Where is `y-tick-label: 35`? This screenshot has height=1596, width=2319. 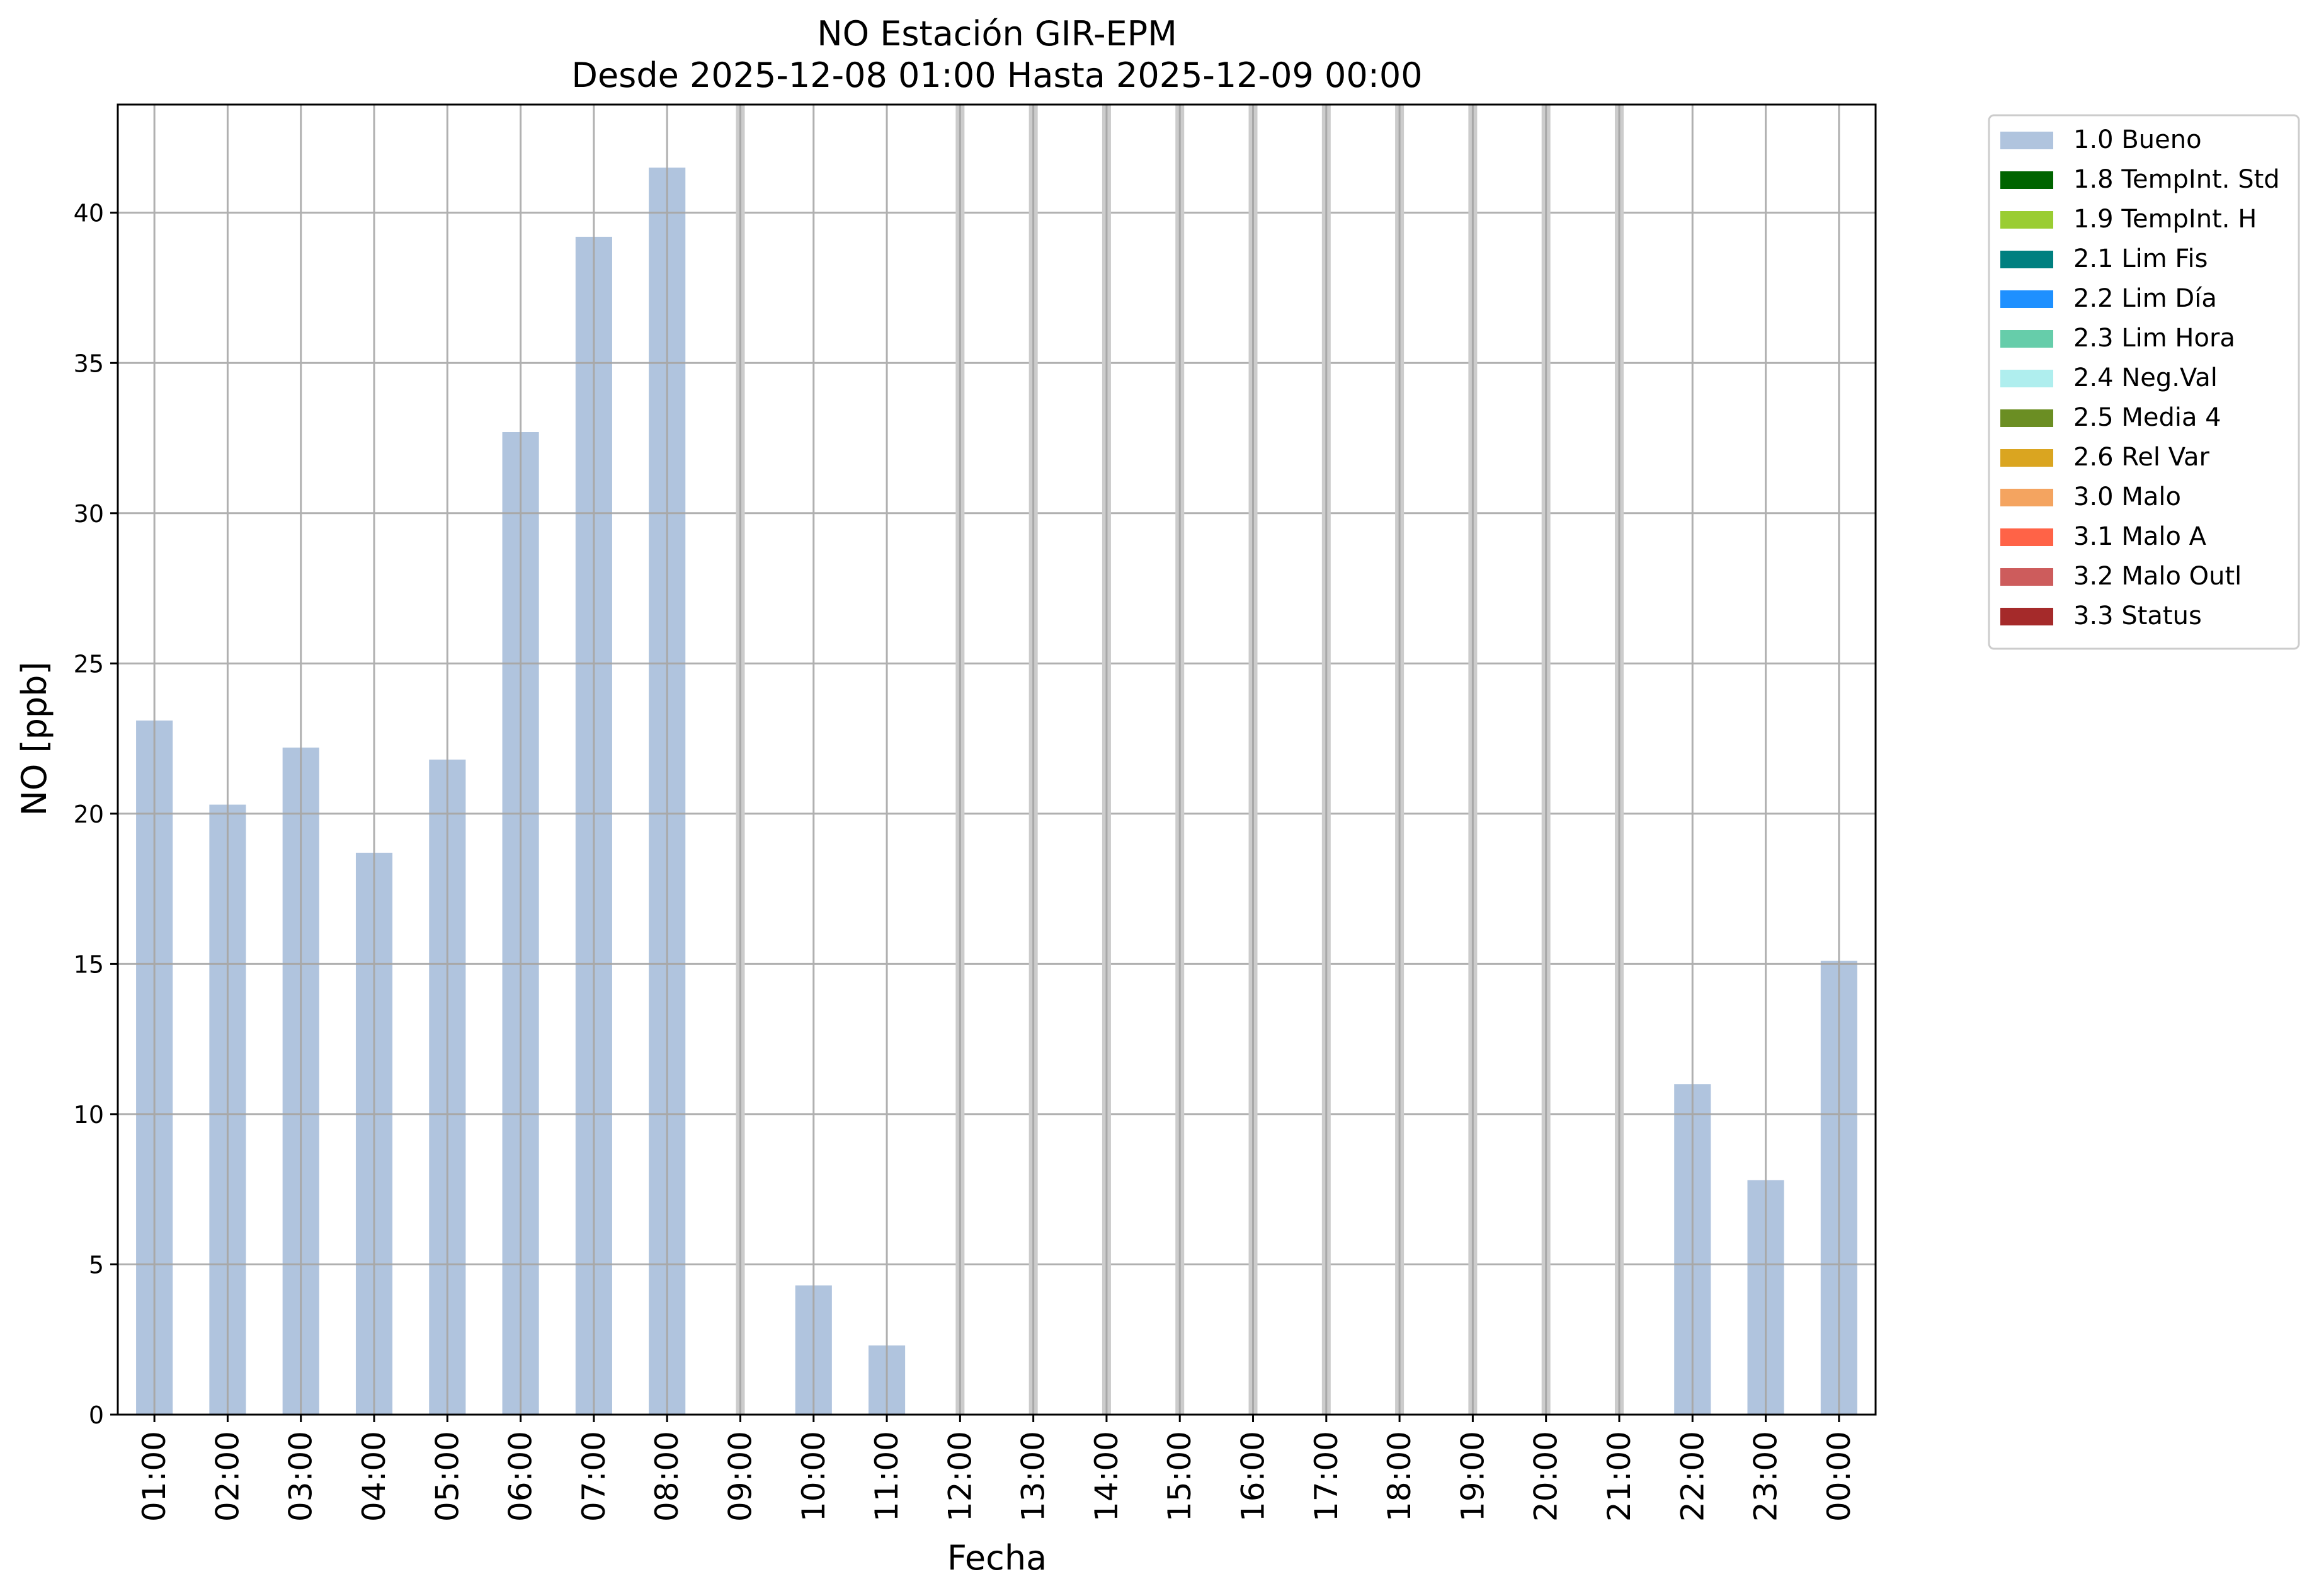
y-tick-label: 35 is located at coordinates (89, 363).